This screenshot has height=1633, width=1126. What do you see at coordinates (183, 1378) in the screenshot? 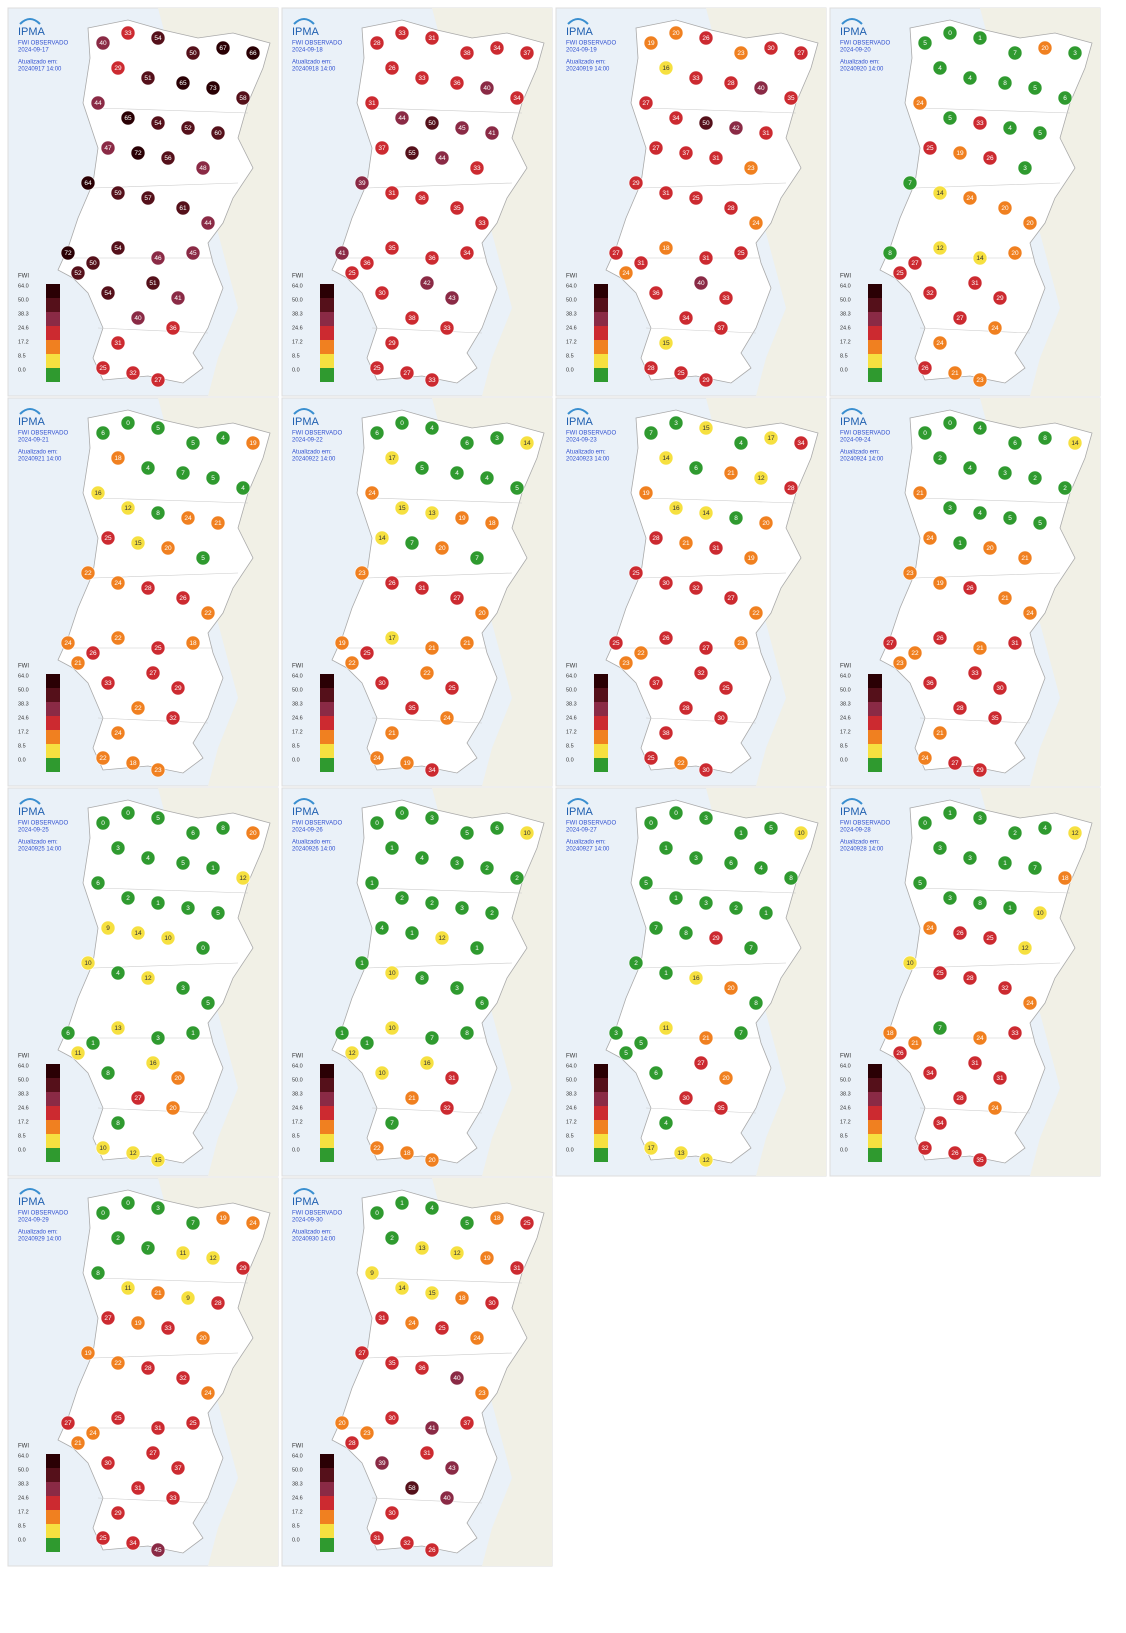
I see `station-value: 32` at bounding box center [183, 1378].